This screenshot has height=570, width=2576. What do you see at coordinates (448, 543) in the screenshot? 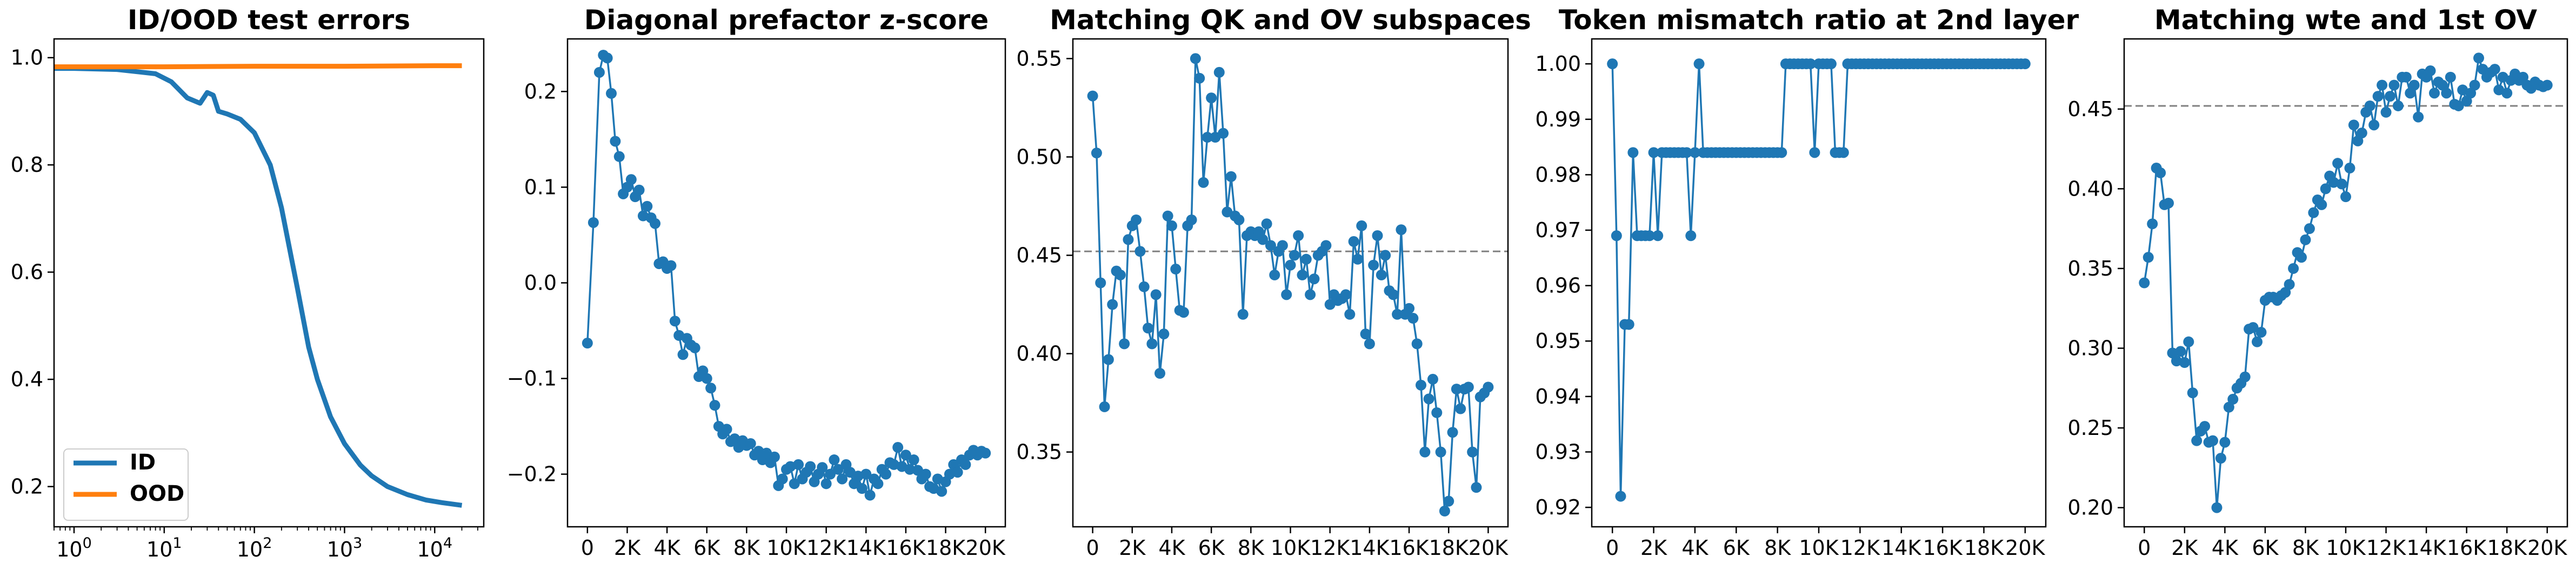
I see `tick-exponent: 4` at bounding box center [448, 543].